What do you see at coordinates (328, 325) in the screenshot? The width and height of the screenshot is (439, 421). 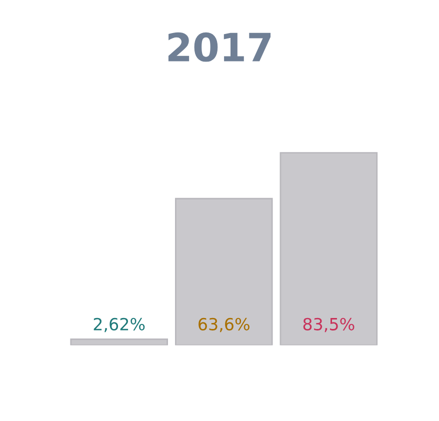 I see `data-label: 83,5%` at bounding box center [328, 325].